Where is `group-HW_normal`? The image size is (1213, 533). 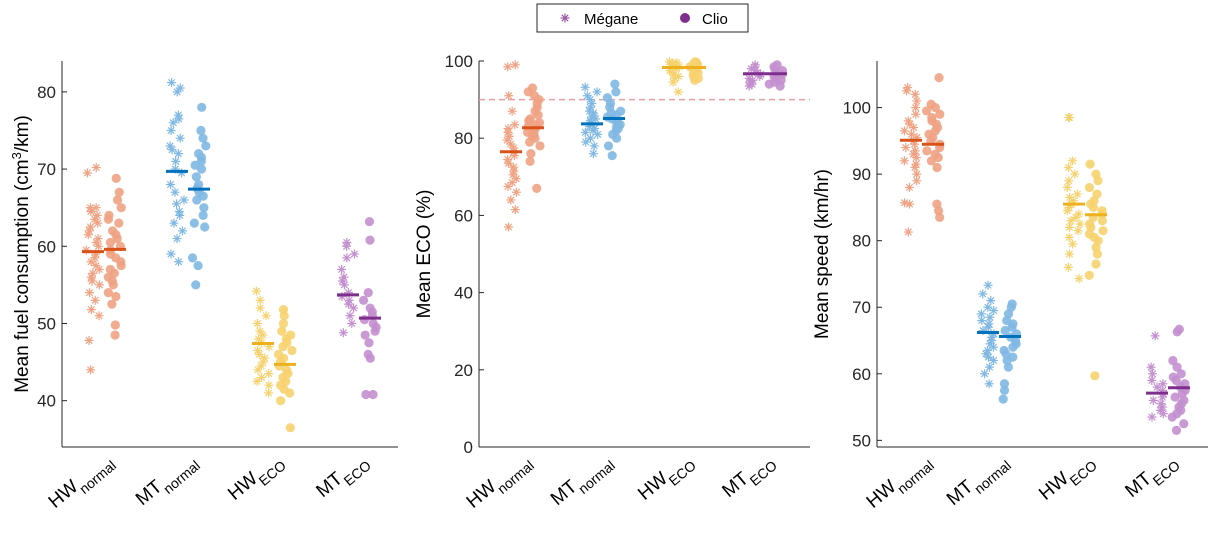
group-HW_normal is located at coordinates (922, 155).